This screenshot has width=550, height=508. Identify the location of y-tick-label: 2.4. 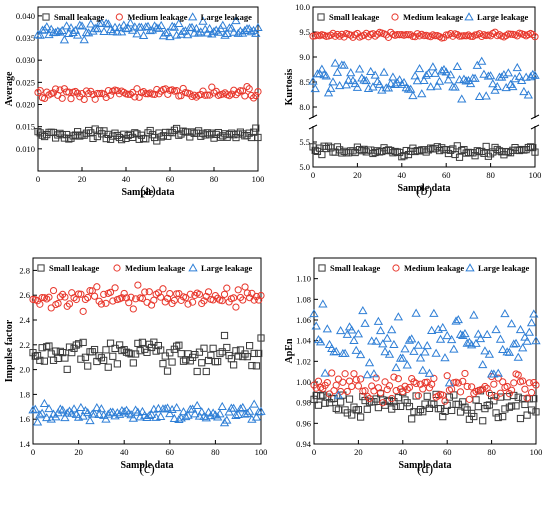
(24, 320).